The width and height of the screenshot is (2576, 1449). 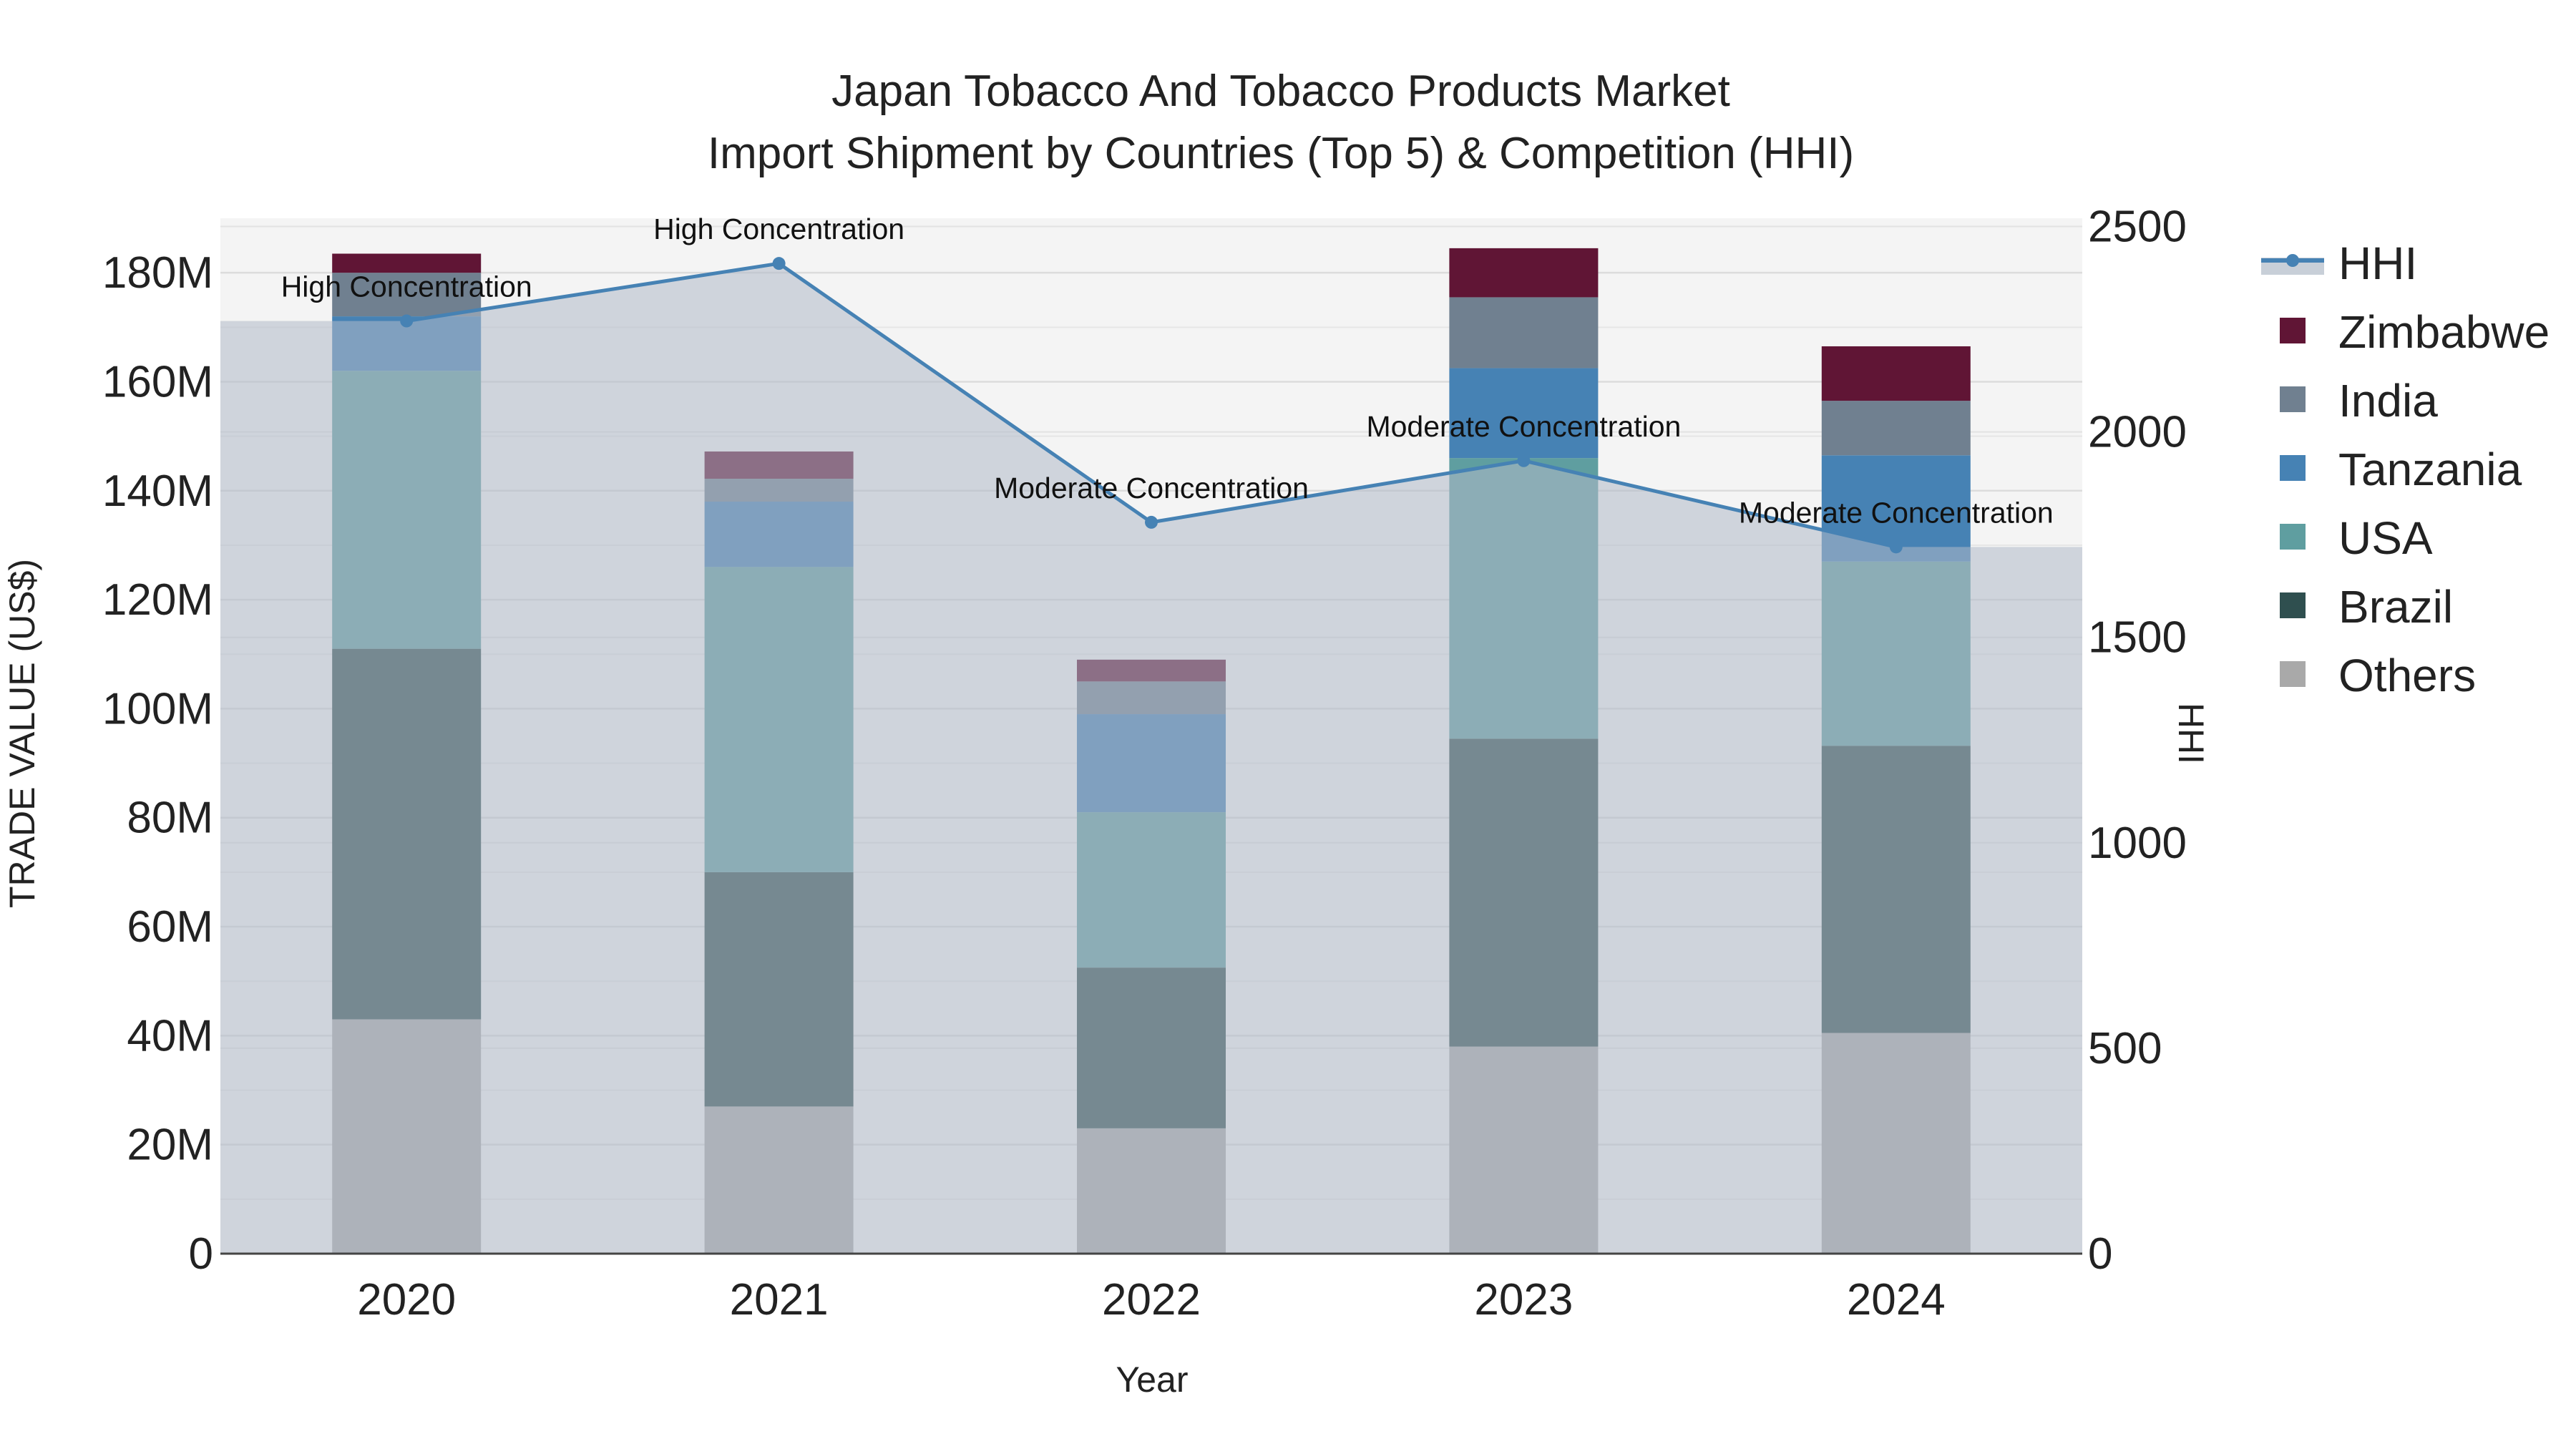 What do you see at coordinates (2385, 538) in the screenshot?
I see `legend-label-usa: USA` at bounding box center [2385, 538].